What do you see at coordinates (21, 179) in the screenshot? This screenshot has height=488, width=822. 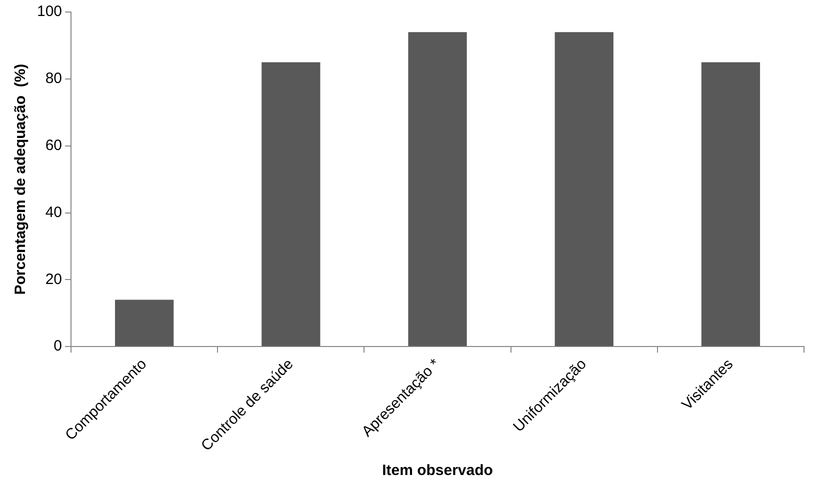 I see `y-axis-title: Porcentagem de adequação (%)` at bounding box center [21, 179].